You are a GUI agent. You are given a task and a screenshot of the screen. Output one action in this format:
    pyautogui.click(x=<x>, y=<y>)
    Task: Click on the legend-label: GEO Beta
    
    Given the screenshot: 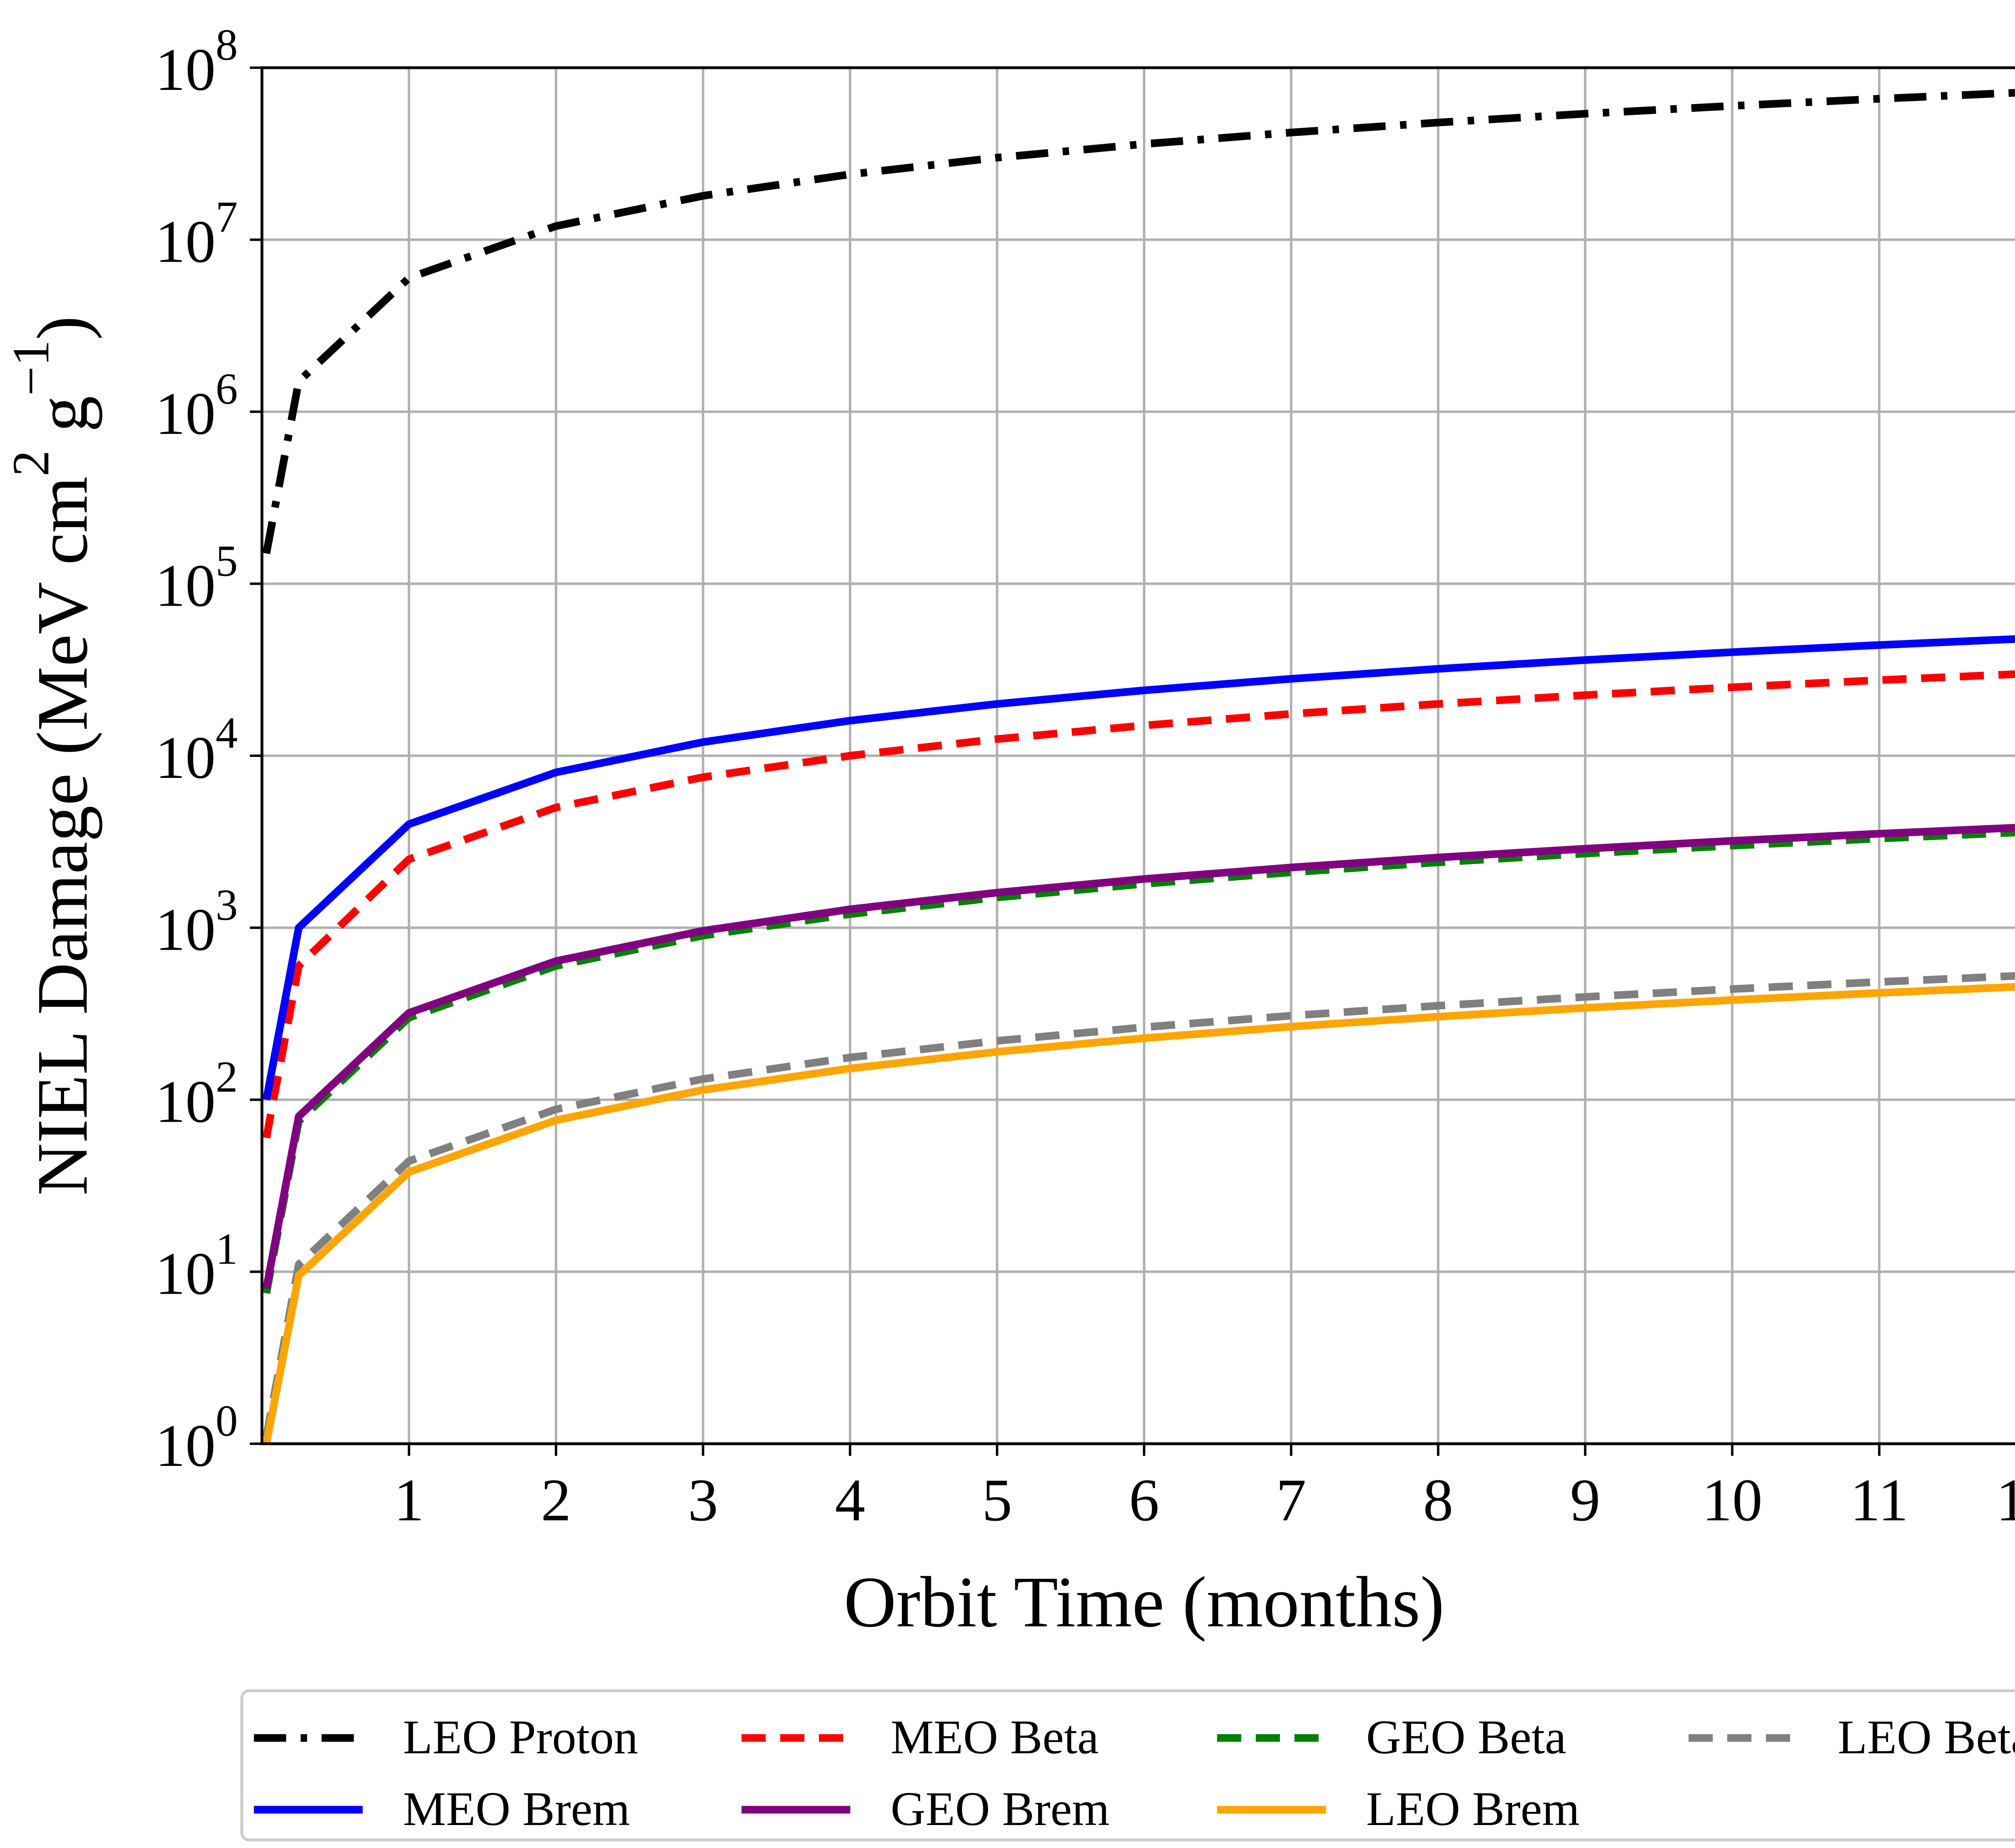 What is the action you would take?
    pyautogui.click(x=1466, y=1737)
    